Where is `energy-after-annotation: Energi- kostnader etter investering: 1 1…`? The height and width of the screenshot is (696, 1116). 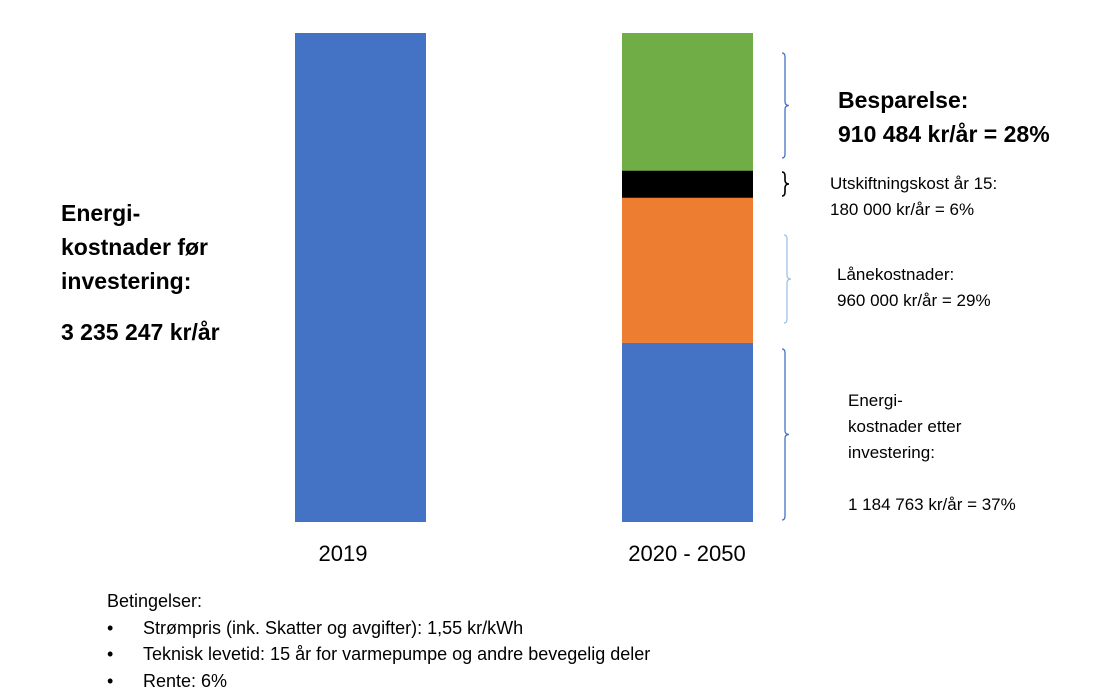 energy-after-annotation: Energi- kostnader etter investering: 1 1… is located at coordinates (932, 453).